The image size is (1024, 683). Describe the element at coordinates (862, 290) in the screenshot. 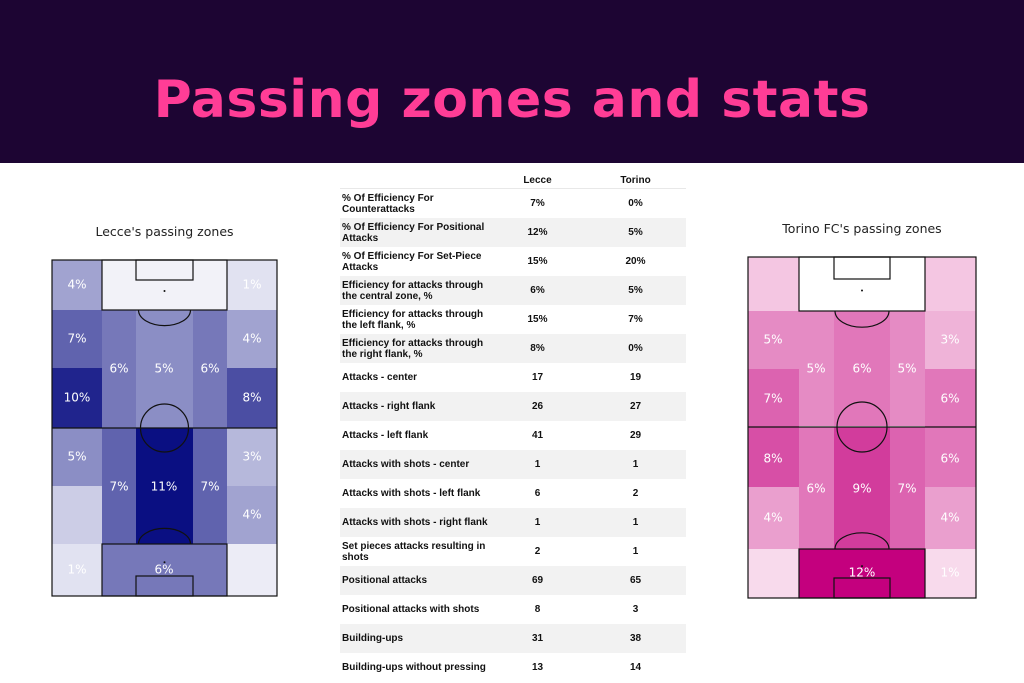

I see `torino-penalty-spot-top` at that location.